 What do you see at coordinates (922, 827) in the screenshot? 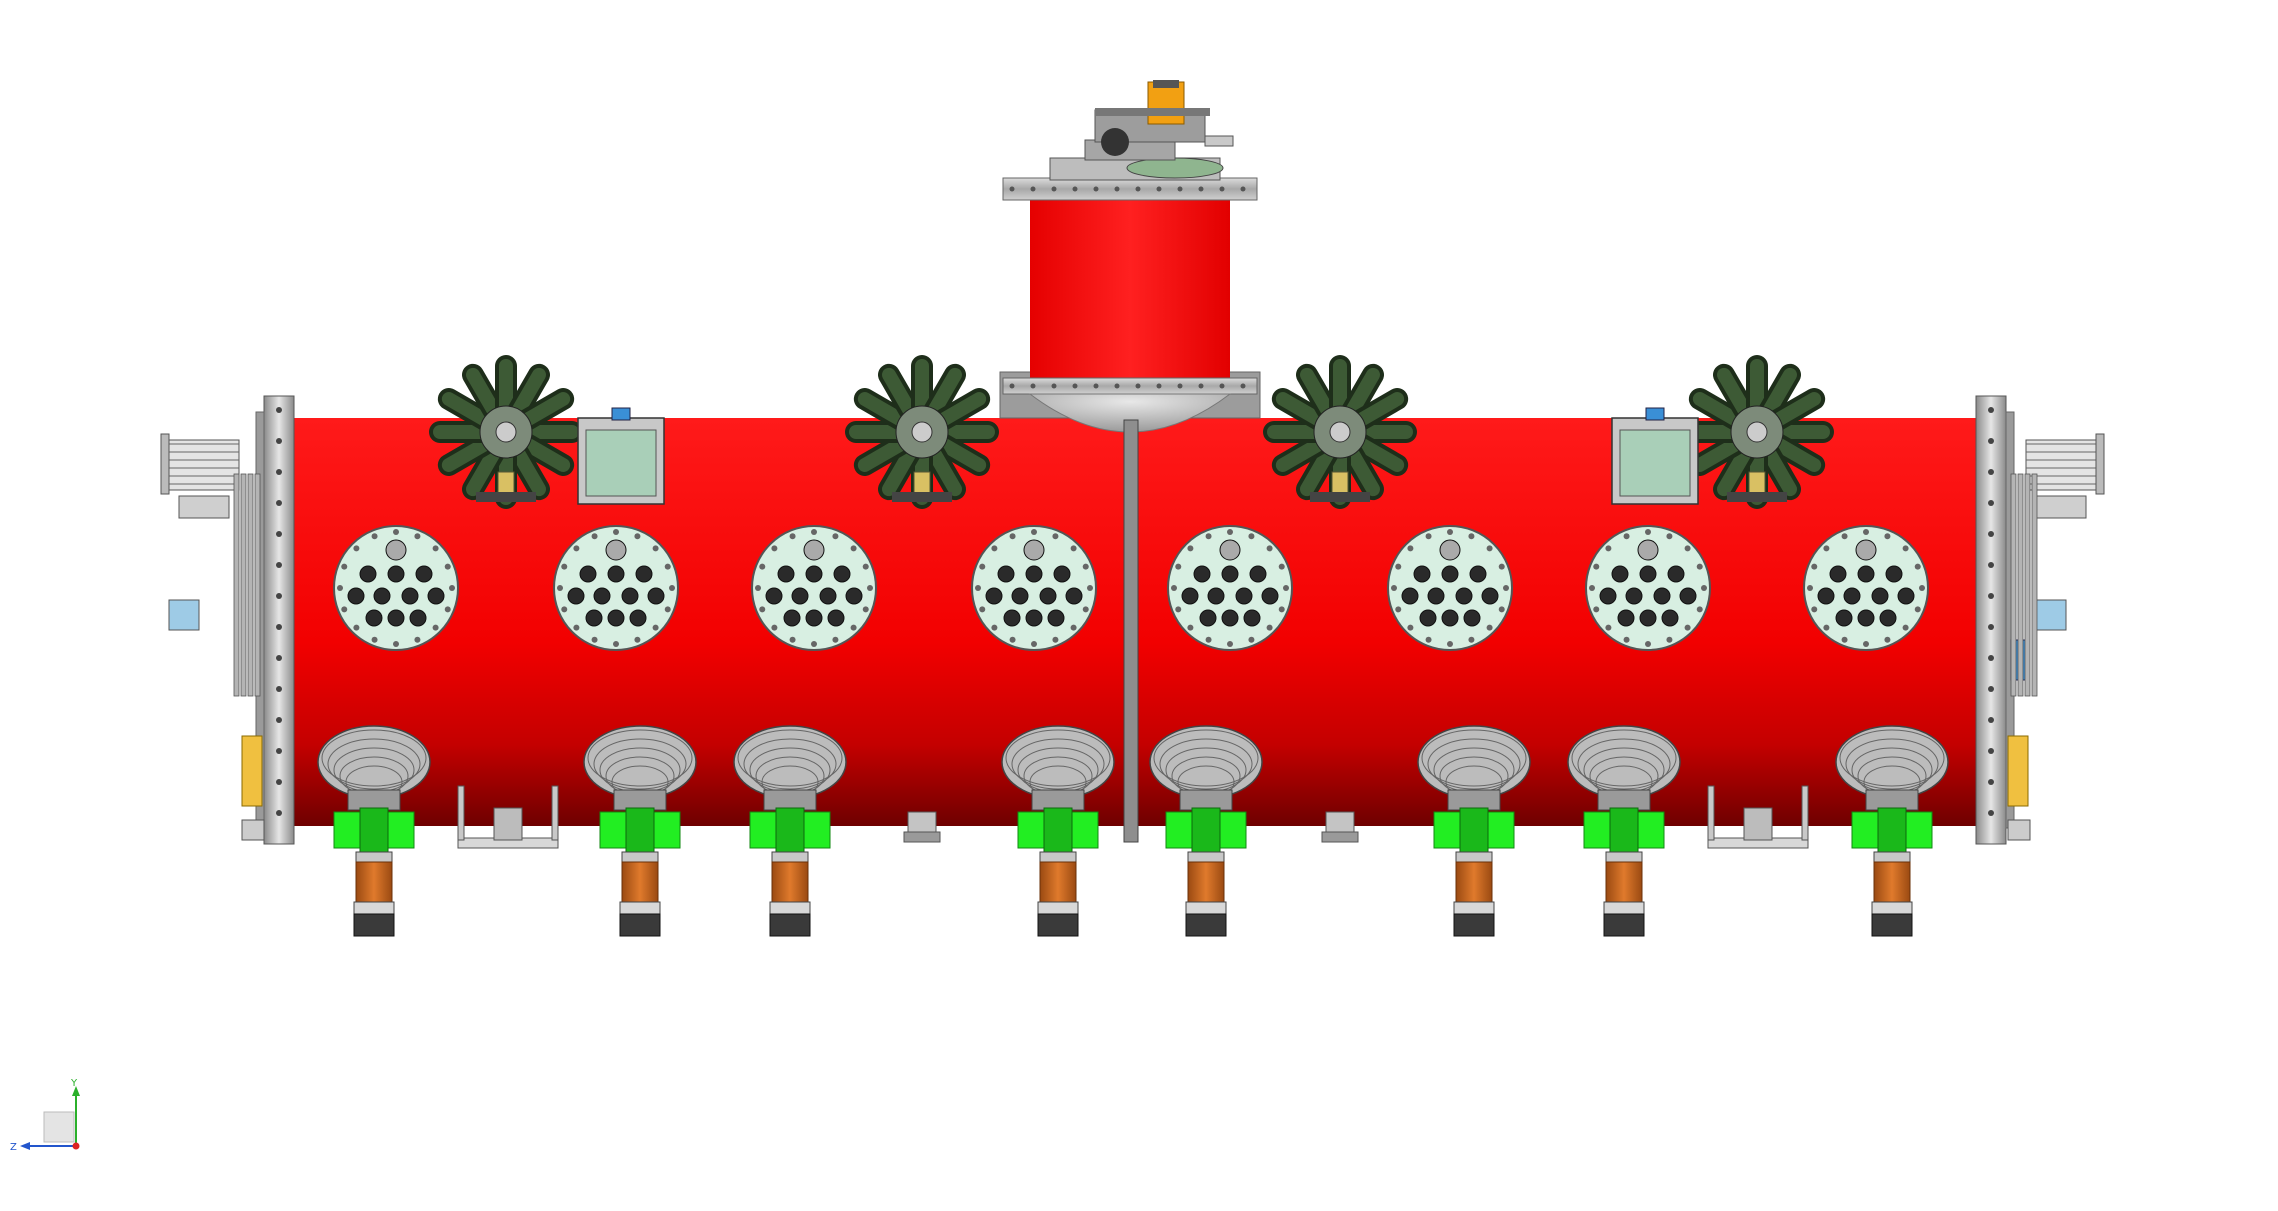
I see `bottom-port` at bounding box center [922, 827].